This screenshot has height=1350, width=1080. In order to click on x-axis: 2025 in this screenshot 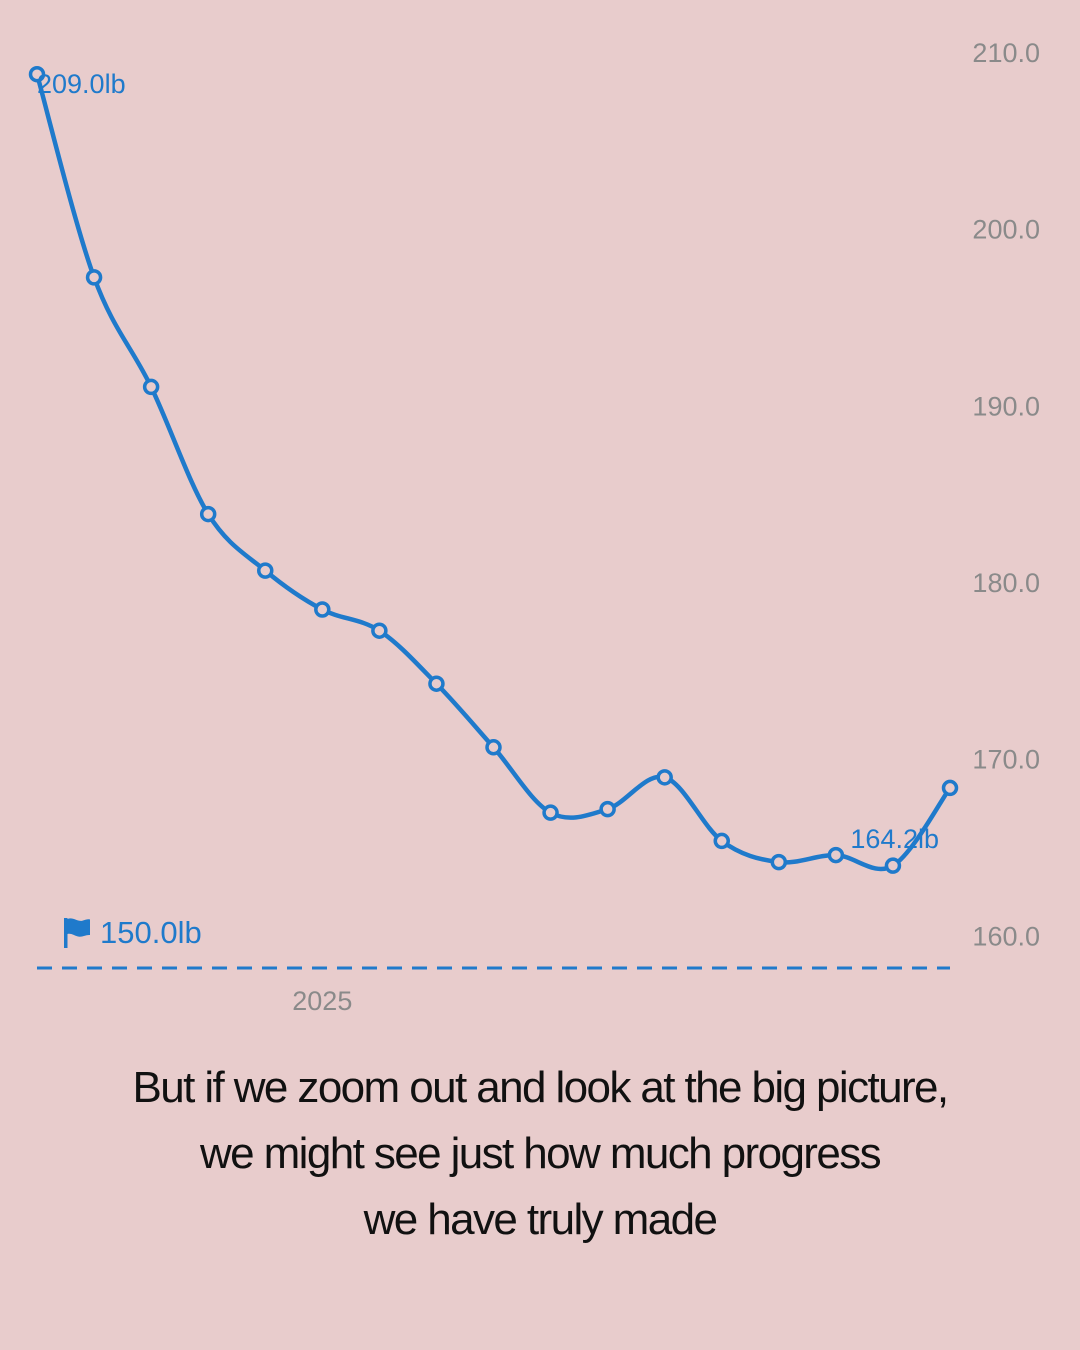, I will do `click(322, 1001)`.